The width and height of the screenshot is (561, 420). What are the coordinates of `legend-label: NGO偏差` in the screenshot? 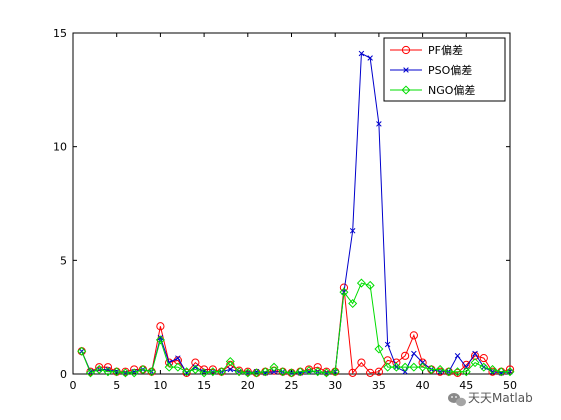 It's located at (451, 90).